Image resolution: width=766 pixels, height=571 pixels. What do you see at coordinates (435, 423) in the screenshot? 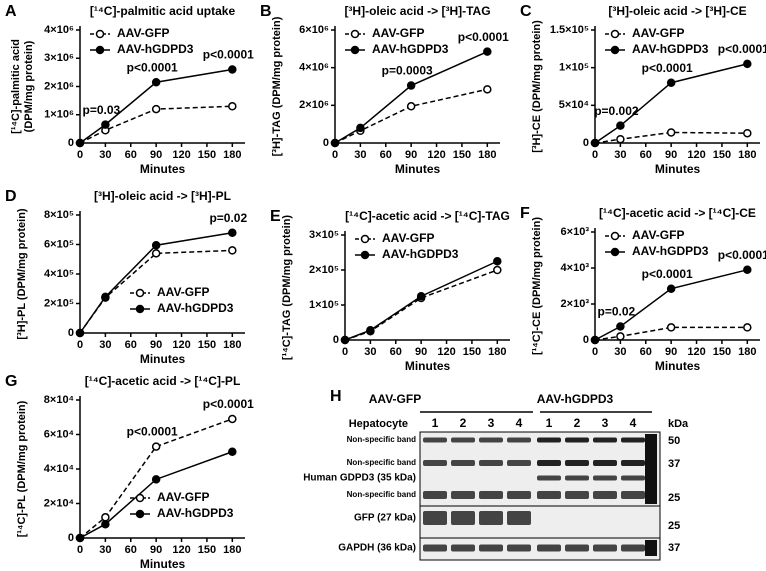
I see `lane-label: 1` at bounding box center [435, 423].